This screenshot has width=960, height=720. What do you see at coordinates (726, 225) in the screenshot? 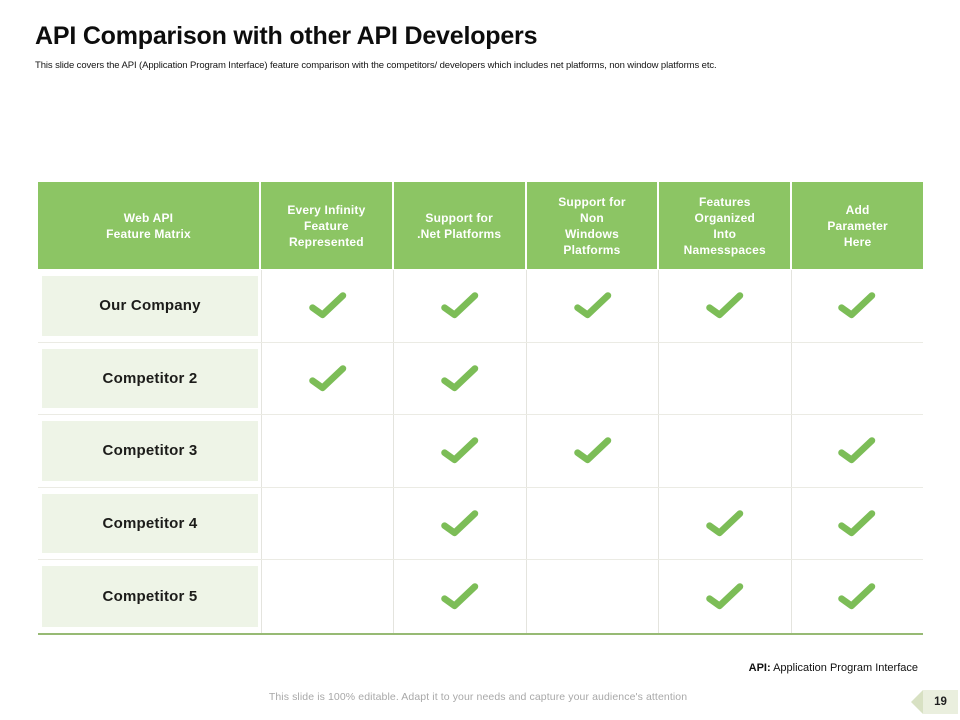
I see `column-header: Features Organized Into Namesspaces` at bounding box center [726, 225].